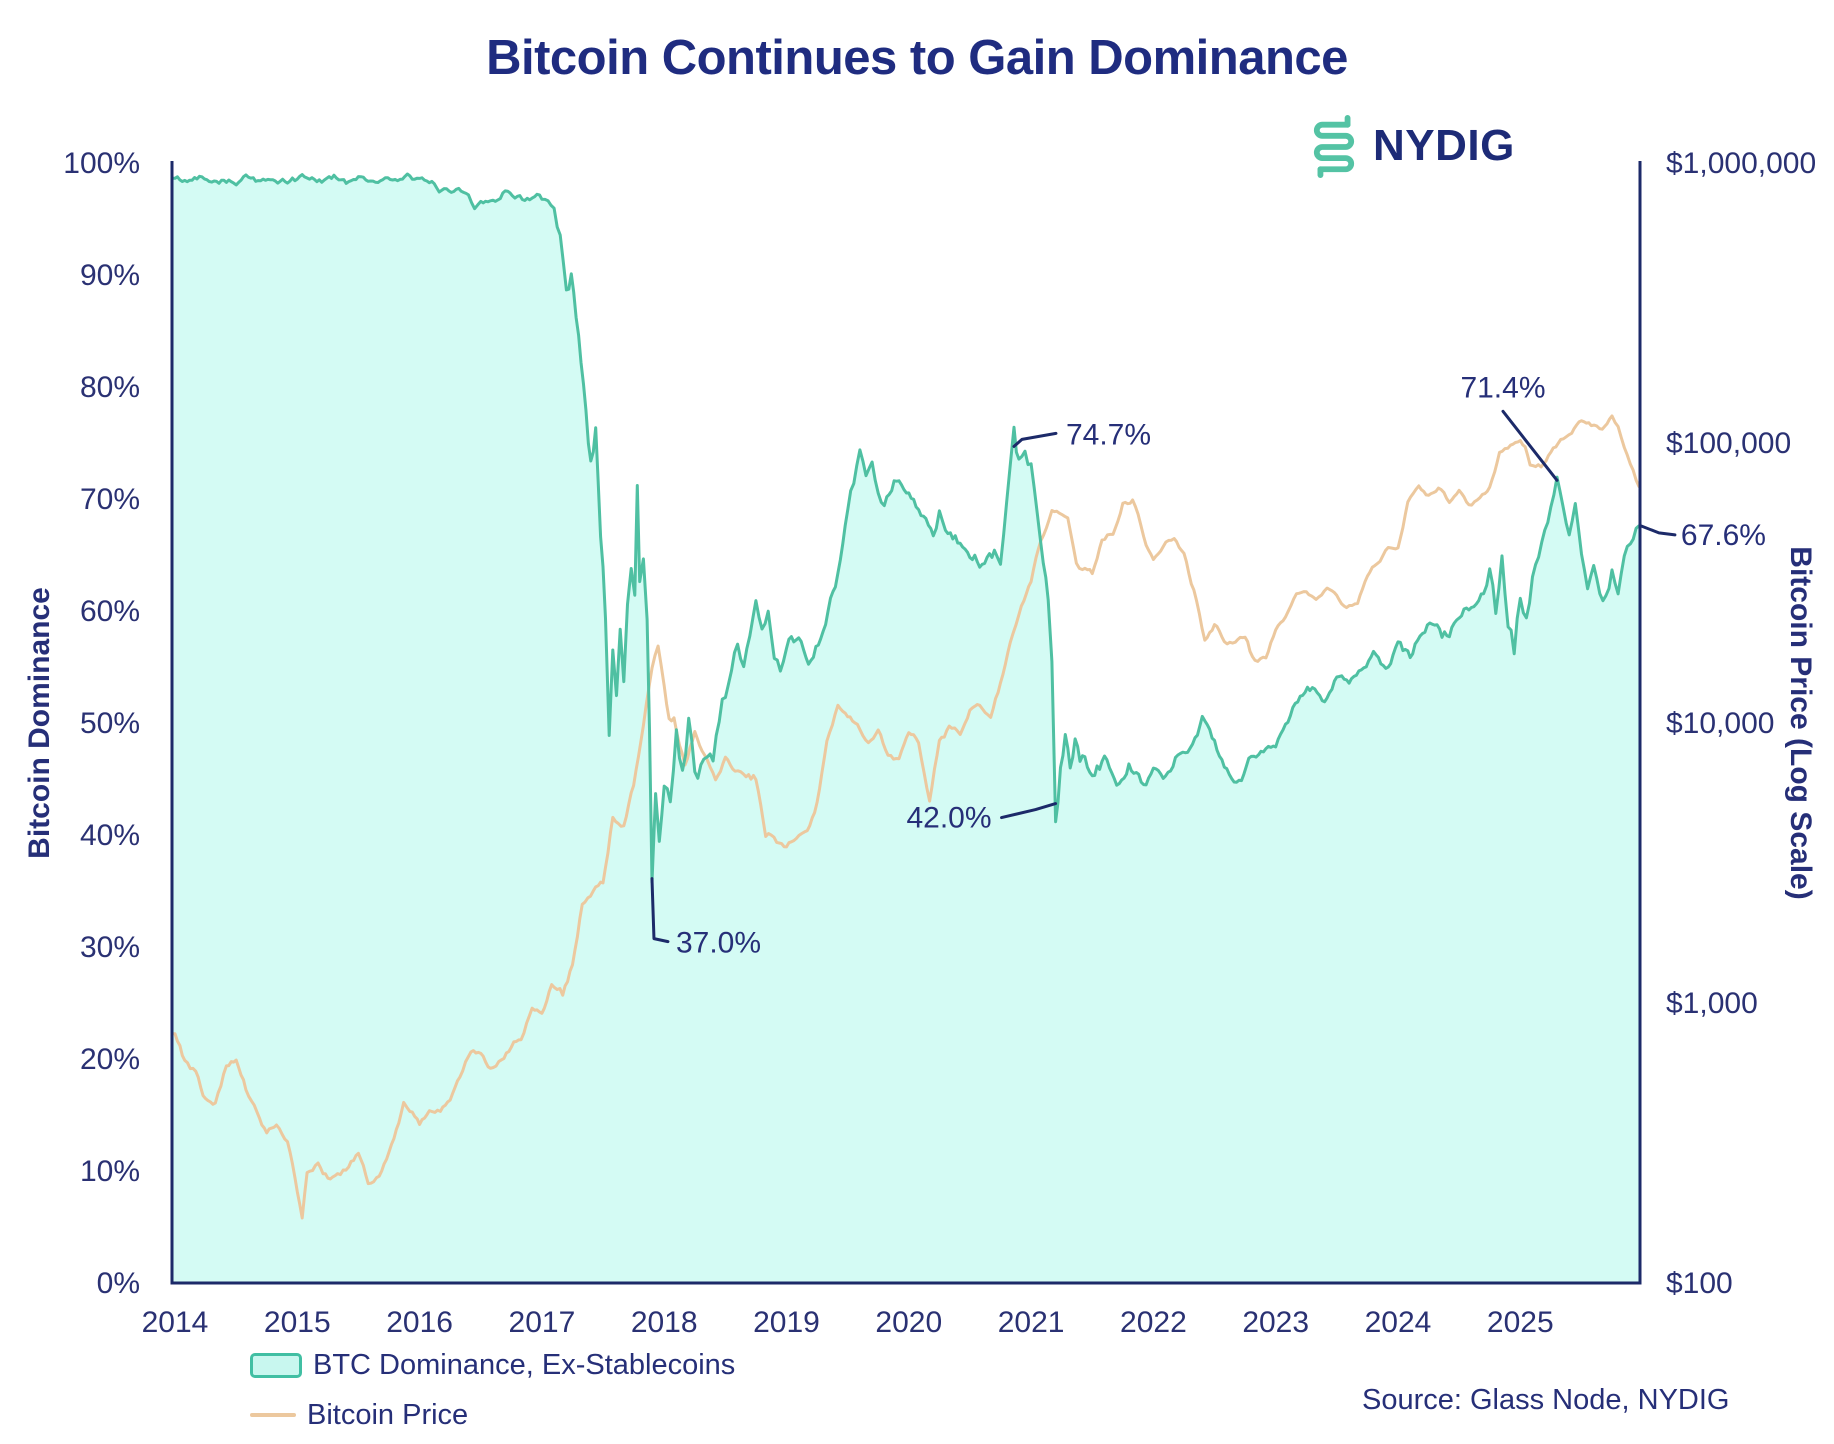  What do you see at coordinates (1720, 723) in the screenshot?
I see `right-axis-tick: $10,000` at bounding box center [1720, 723].